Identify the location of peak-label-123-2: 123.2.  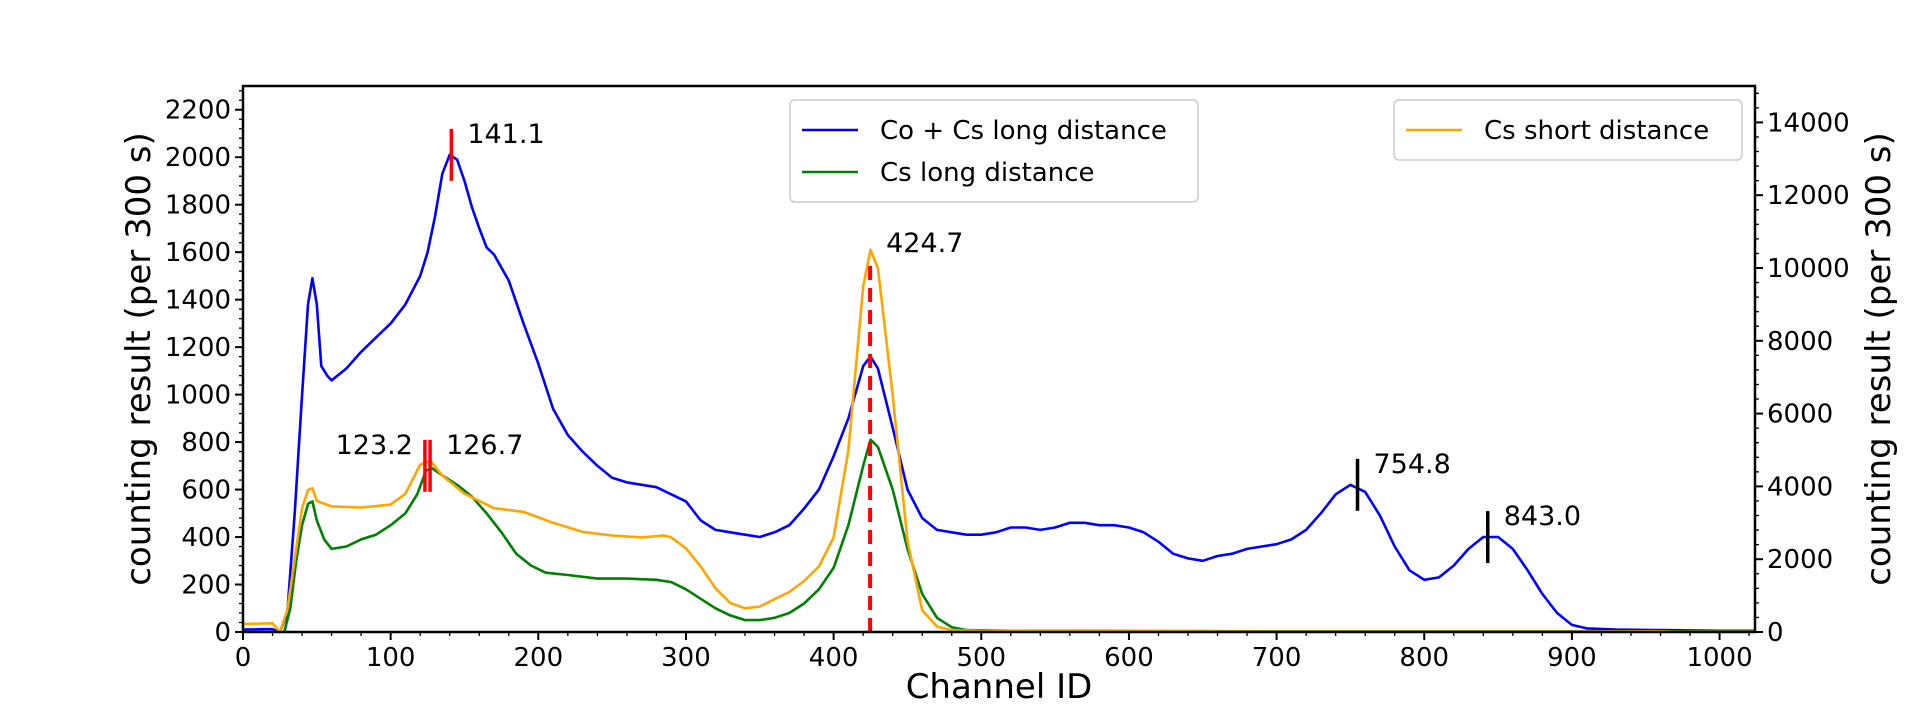
(374, 445).